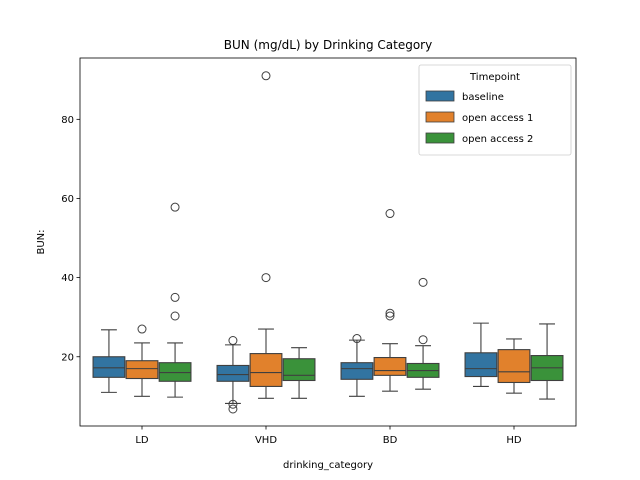 Image resolution: width=640 pixels, height=480 pixels. Describe the element at coordinates (497, 139) in the screenshot. I see `legend-entry: open access 2` at that location.